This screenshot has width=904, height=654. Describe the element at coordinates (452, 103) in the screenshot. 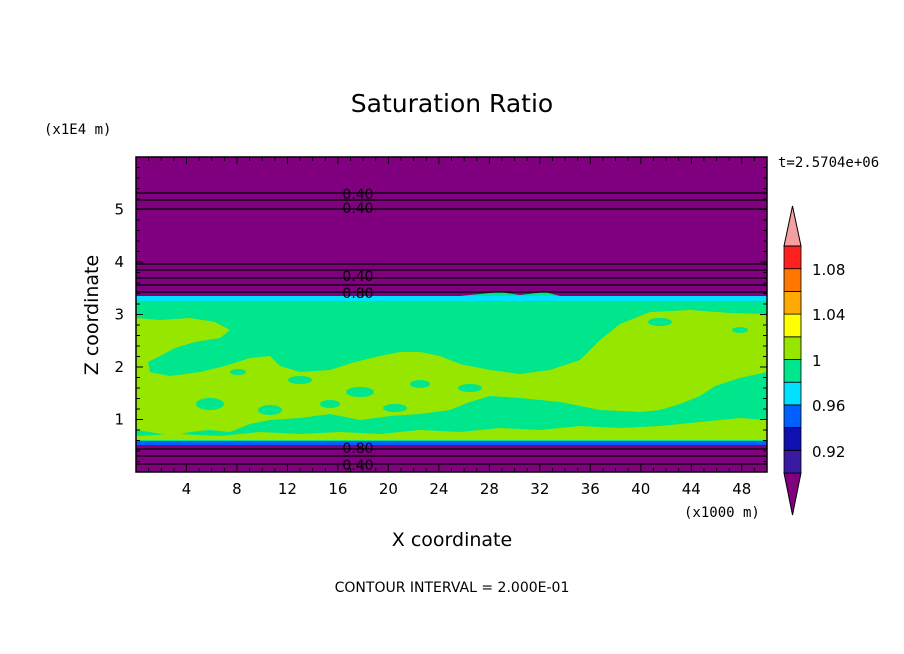

I see `chart-title: Saturation Ratio` at that location.